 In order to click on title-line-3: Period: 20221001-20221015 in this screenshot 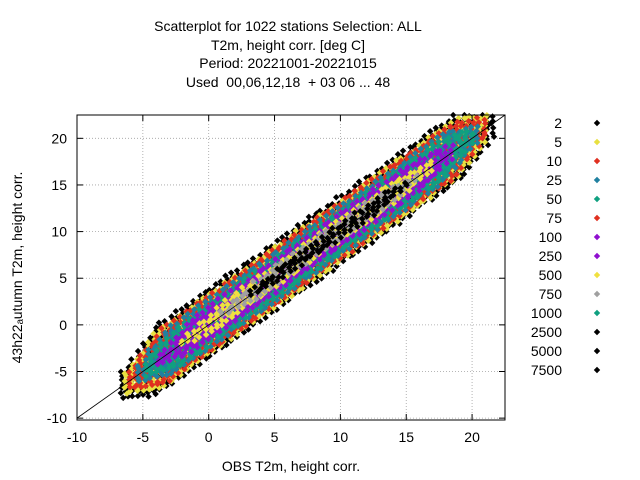, I will do `click(288, 63)`.